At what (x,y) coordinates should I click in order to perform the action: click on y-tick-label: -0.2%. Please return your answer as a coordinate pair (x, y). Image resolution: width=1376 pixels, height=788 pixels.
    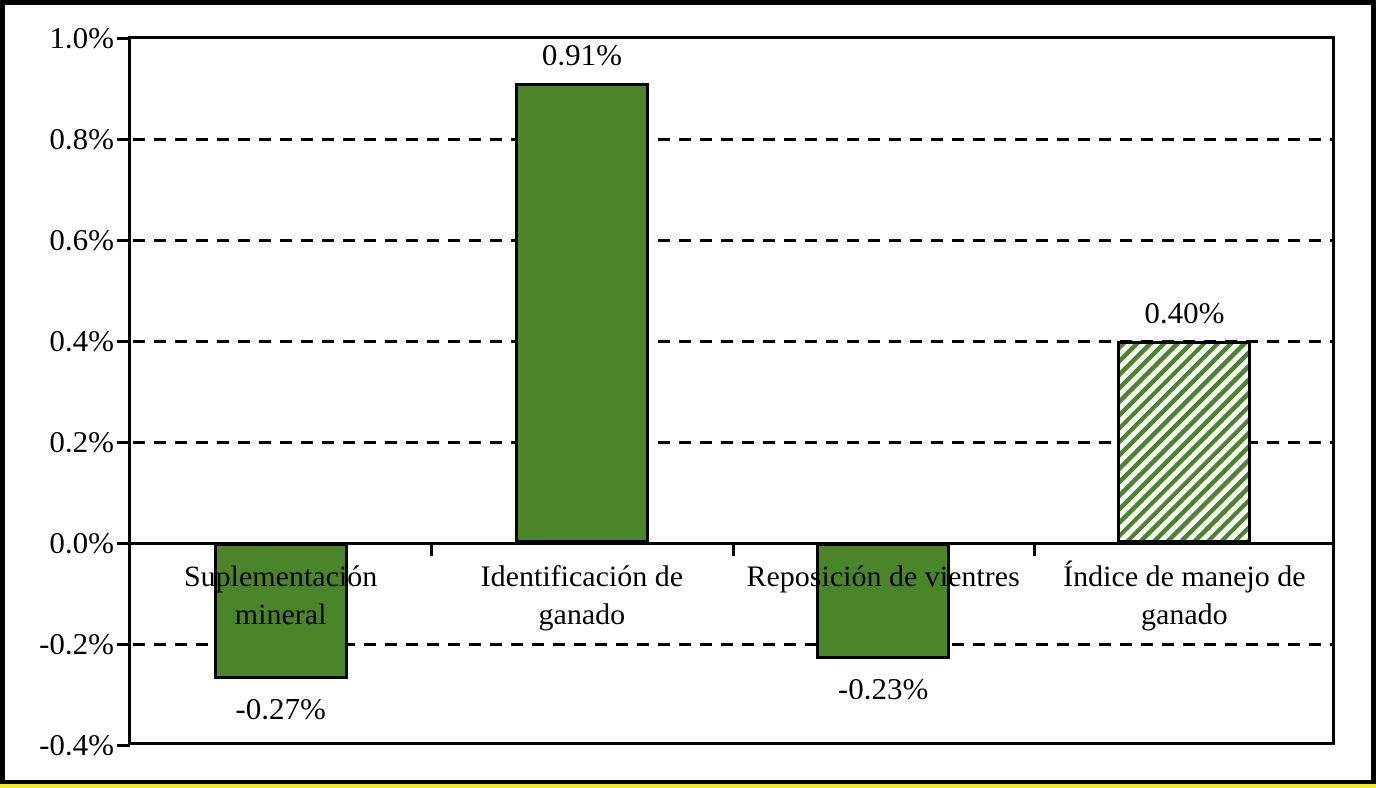
    Looking at the image, I should click on (76, 643).